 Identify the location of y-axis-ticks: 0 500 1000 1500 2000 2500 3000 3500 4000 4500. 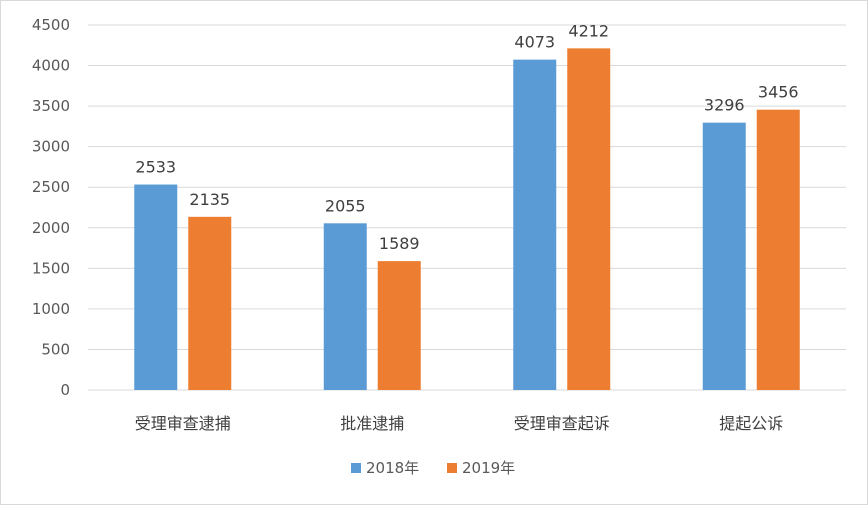
(51, 207).